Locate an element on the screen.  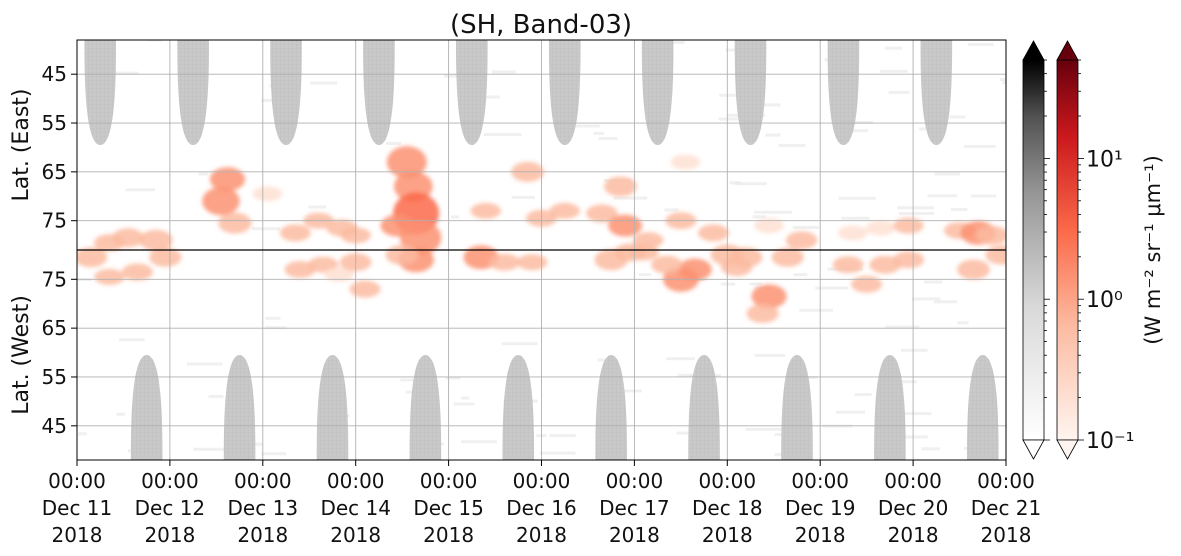
x-tick-label-line: Dec 18 is located at coordinates (727, 508).